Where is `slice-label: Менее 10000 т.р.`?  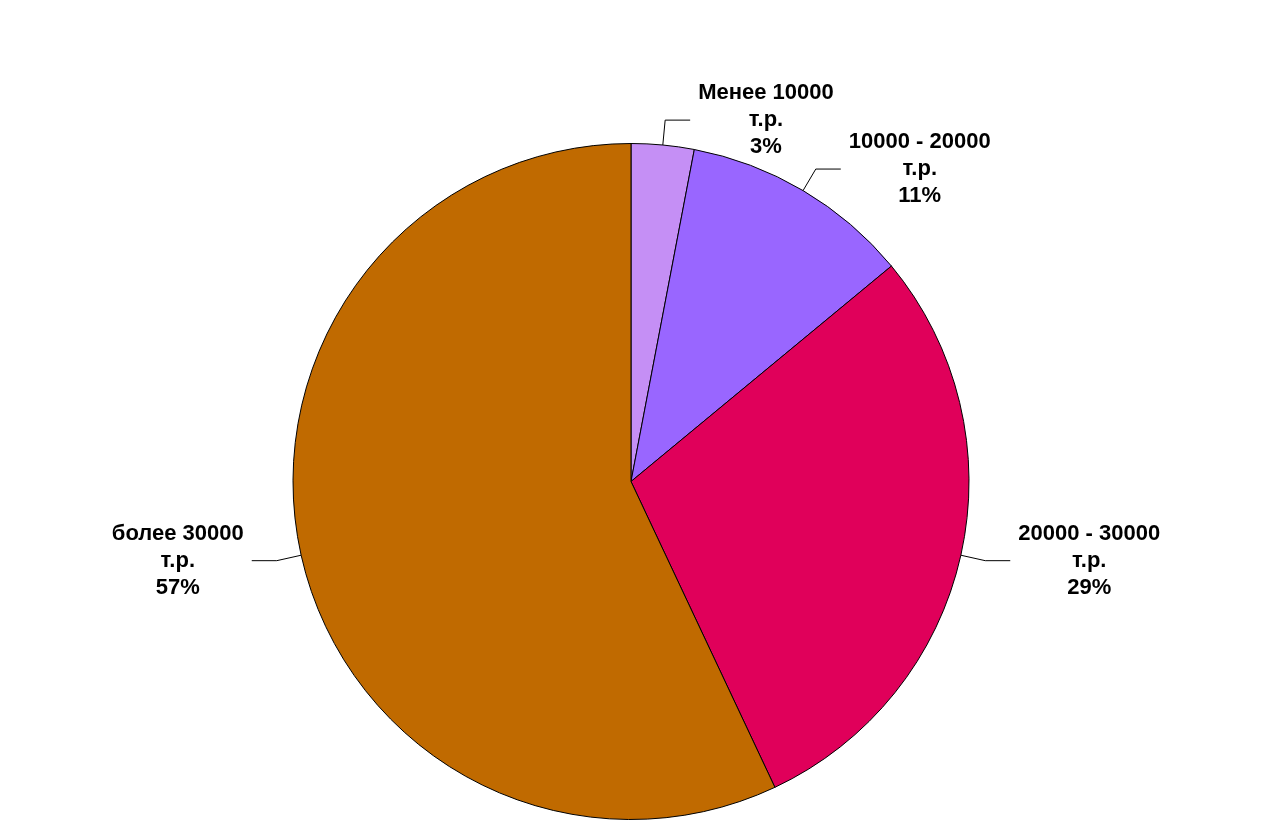
slice-label: Менее 10000 т.р. is located at coordinates (766, 105).